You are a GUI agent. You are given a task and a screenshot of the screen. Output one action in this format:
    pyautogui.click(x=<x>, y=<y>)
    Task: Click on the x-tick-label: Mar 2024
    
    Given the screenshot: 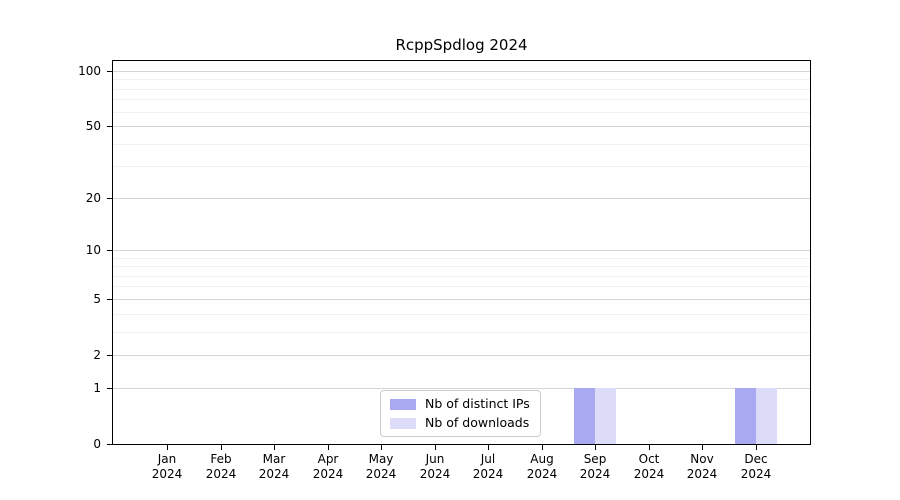 What is the action you would take?
    pyautogui.click(x=274, y=467)
    